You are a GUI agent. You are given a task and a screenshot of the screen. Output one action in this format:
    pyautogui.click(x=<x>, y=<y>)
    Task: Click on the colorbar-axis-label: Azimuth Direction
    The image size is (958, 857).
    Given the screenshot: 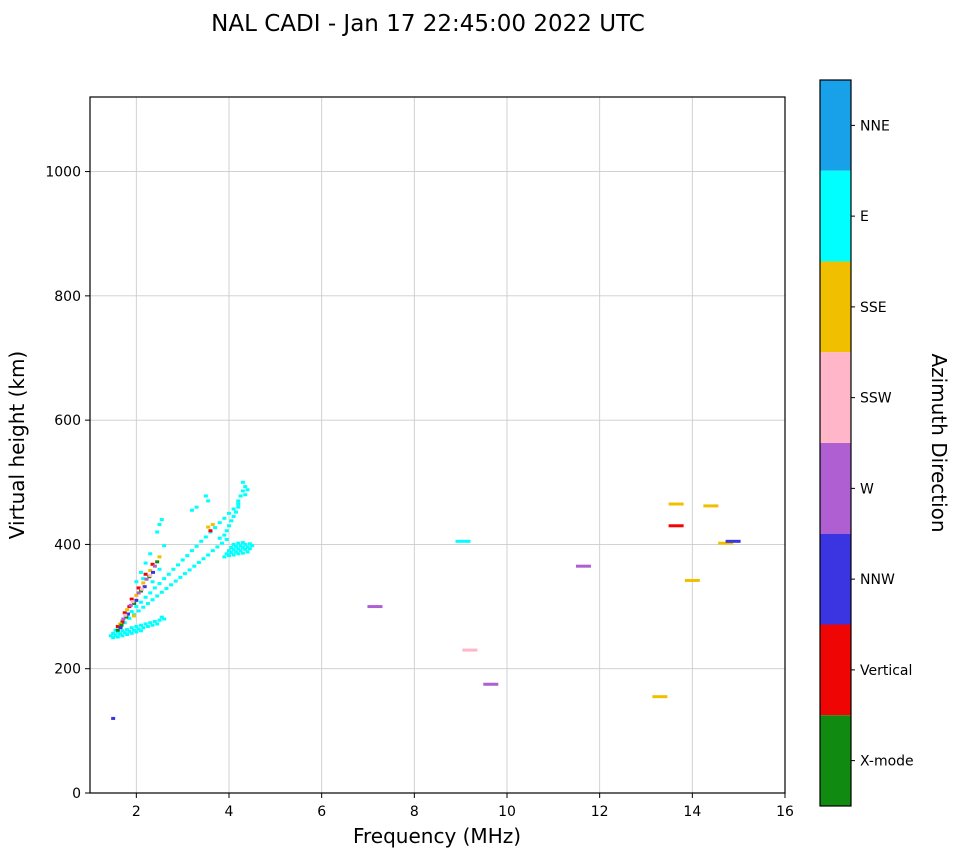 What is the action you would take?
    pyautogui.click(x=939, y=442)
    